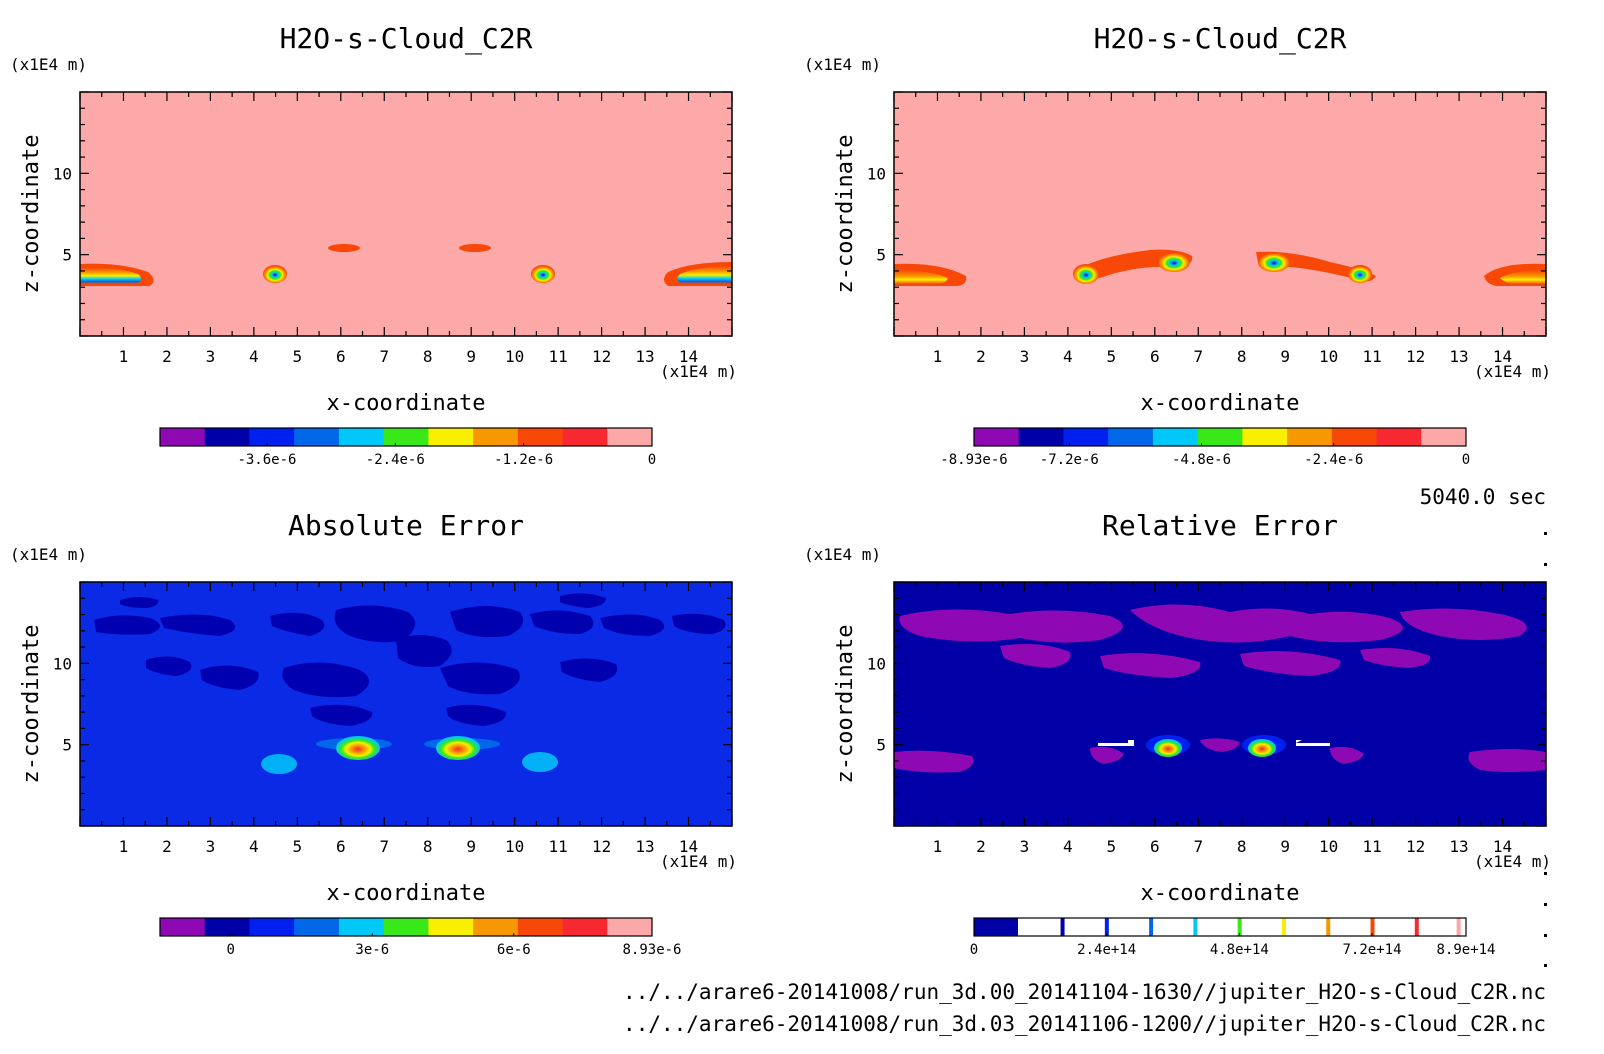 The image size is (1604, 1054). What do you see at coordinates (1205, 447) in the screenshot?
I see `colorbar: -8.93e-6 -7.2e-6 -4.8e-6 -2.4e-6 0` at bounding box center [1205, 447].